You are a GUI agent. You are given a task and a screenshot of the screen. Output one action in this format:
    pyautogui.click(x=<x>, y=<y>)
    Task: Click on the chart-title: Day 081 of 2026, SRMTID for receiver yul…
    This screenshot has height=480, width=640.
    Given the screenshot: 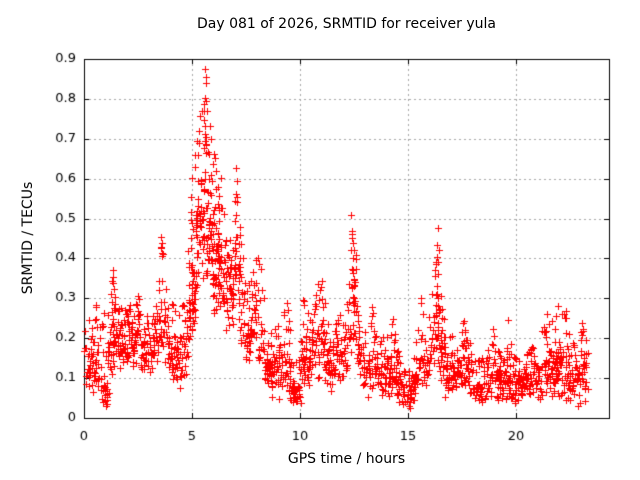 What is the action you would take?
    pyautogui.click(x=346, y=24)
    